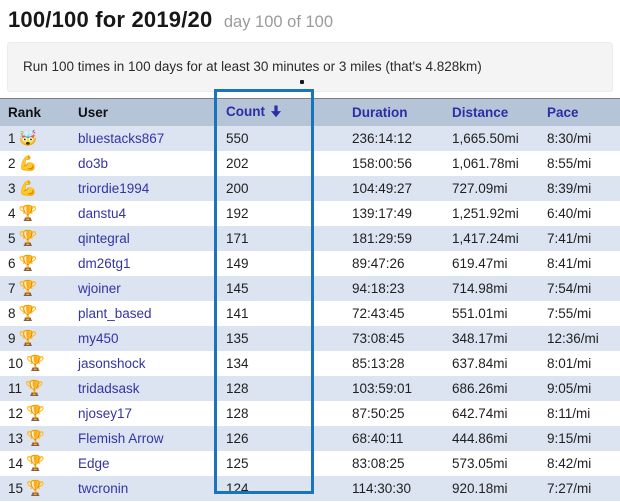 This screenshot has width=620, height=502. Describe the element at coordinates (382, 213) in the screenshot. I see `duration-cell: 139:17:49` at that location.